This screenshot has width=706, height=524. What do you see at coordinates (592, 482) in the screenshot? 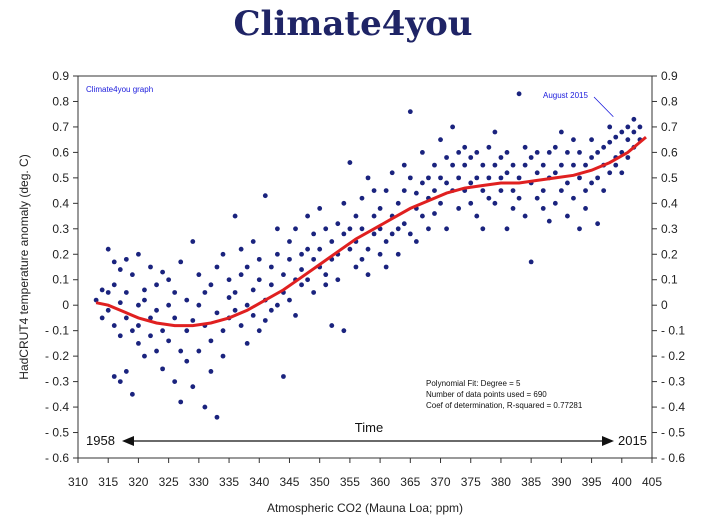
I see `x-tick-label: 395` at bounding box center [592, 482].